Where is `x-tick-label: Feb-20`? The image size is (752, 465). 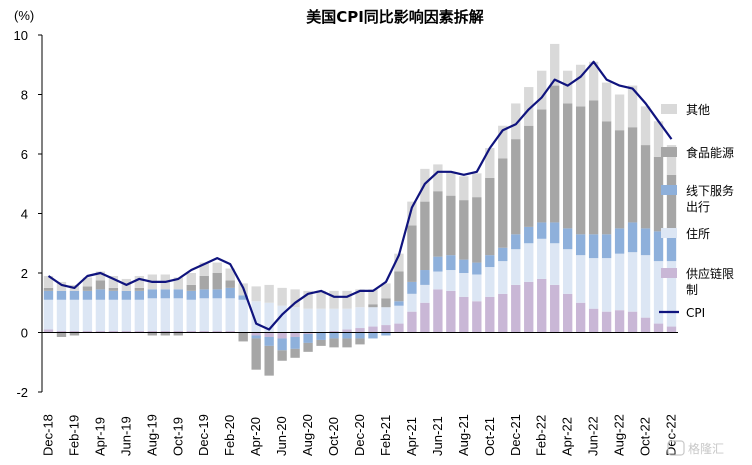
x-tick-label: Feb-20 is located at coordinates (229, 435).